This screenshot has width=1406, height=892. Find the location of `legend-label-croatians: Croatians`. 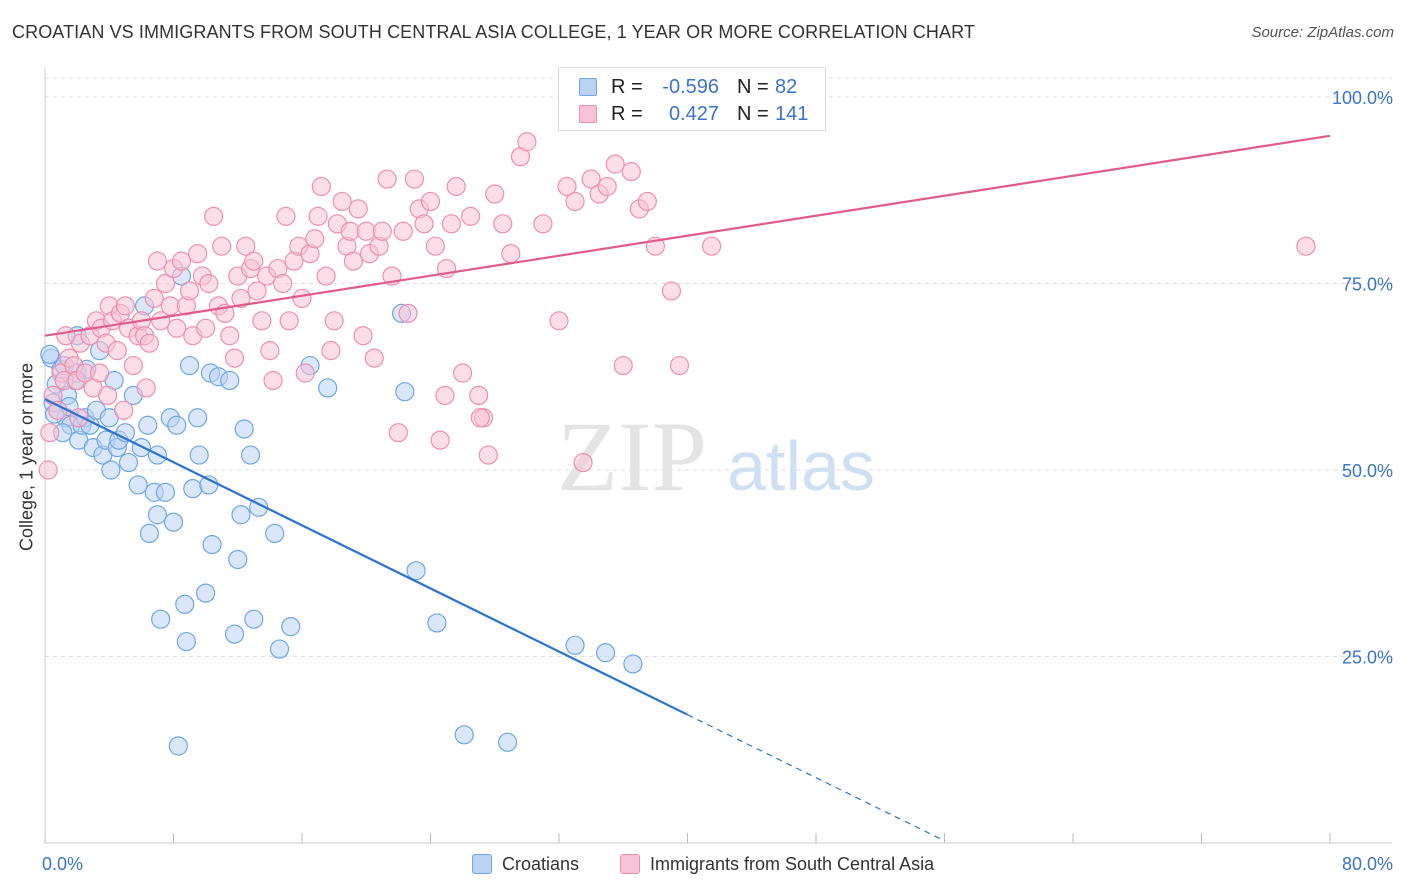

legend-label-croatians: Croatians is located at coordinates (541, 863).